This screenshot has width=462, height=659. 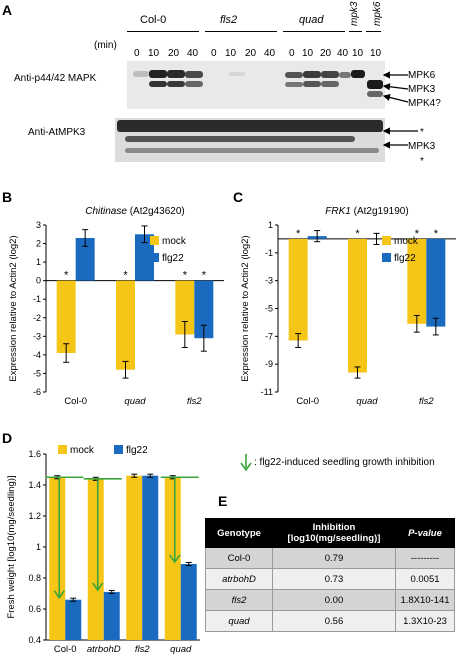 What do you see at coordinates (343, 53) in the screenshot?
I see `tp-quad-40: 40` at bounding box center [343, 53].